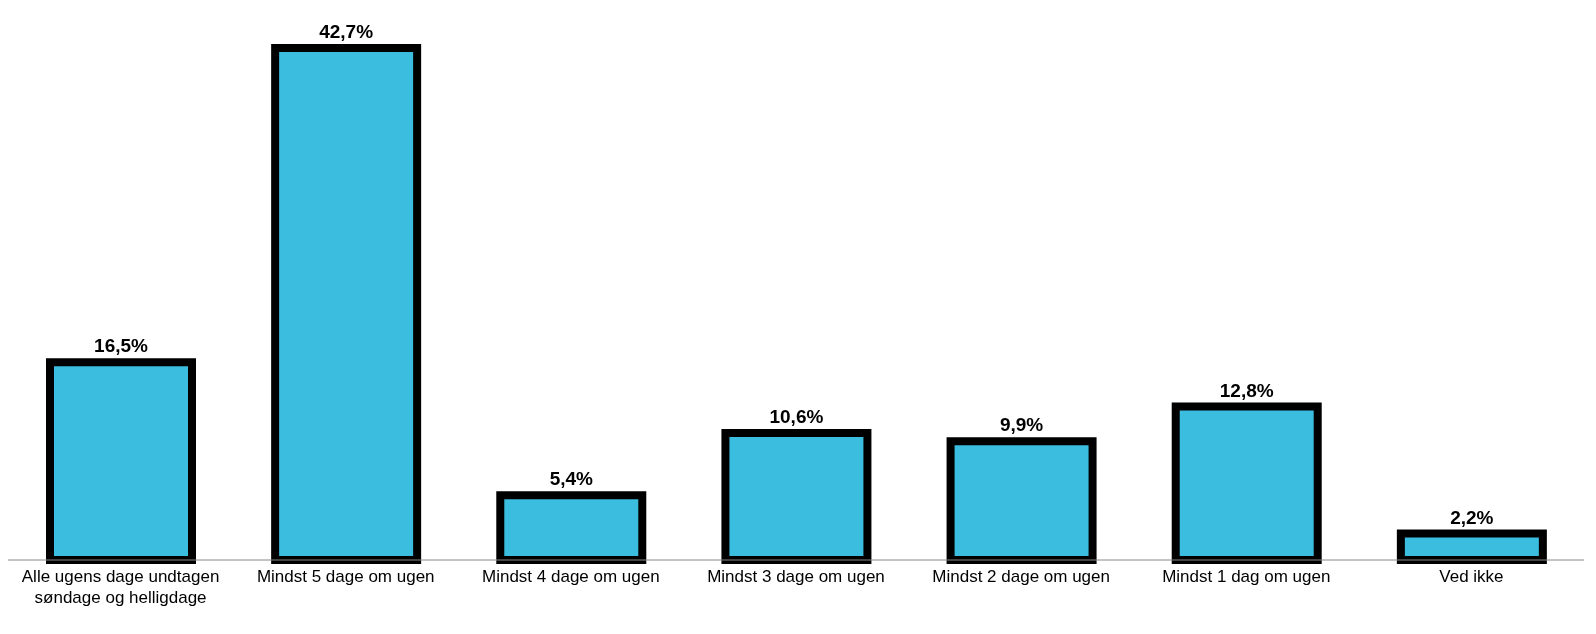  What do you see at coordinates (1246, 390) in the screenshot?
I see `data-label: 12,8%` at bounding box center [1246, 390].